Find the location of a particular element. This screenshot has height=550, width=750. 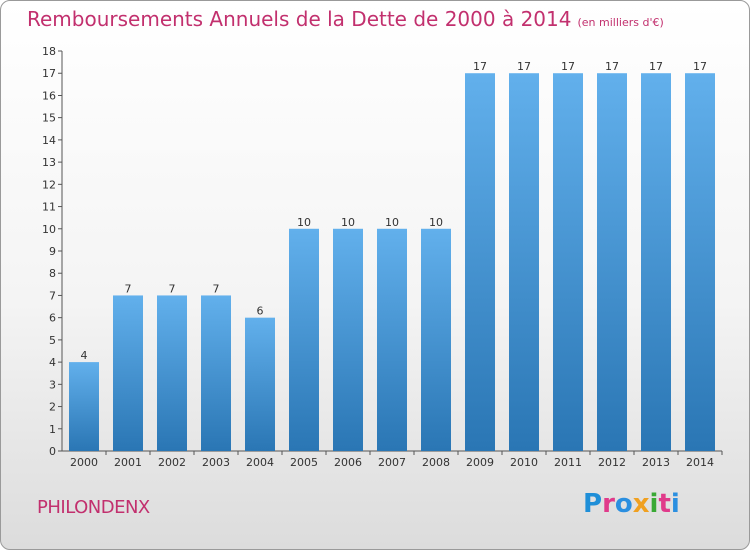

x-tick-label: 2011 is located at coordinates (568, 462).